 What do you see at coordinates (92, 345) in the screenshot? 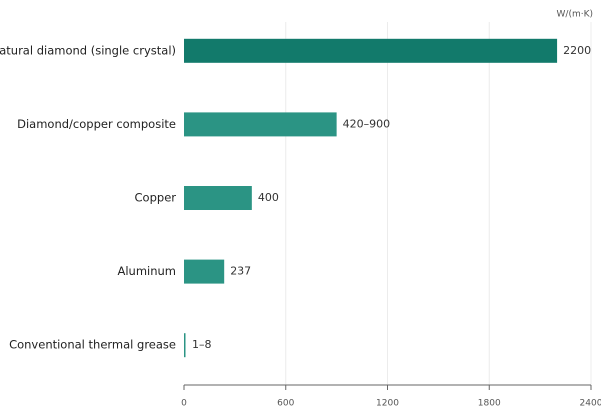
I see `category-label: Conventional thermal grease` at bounding box center [92, 345].